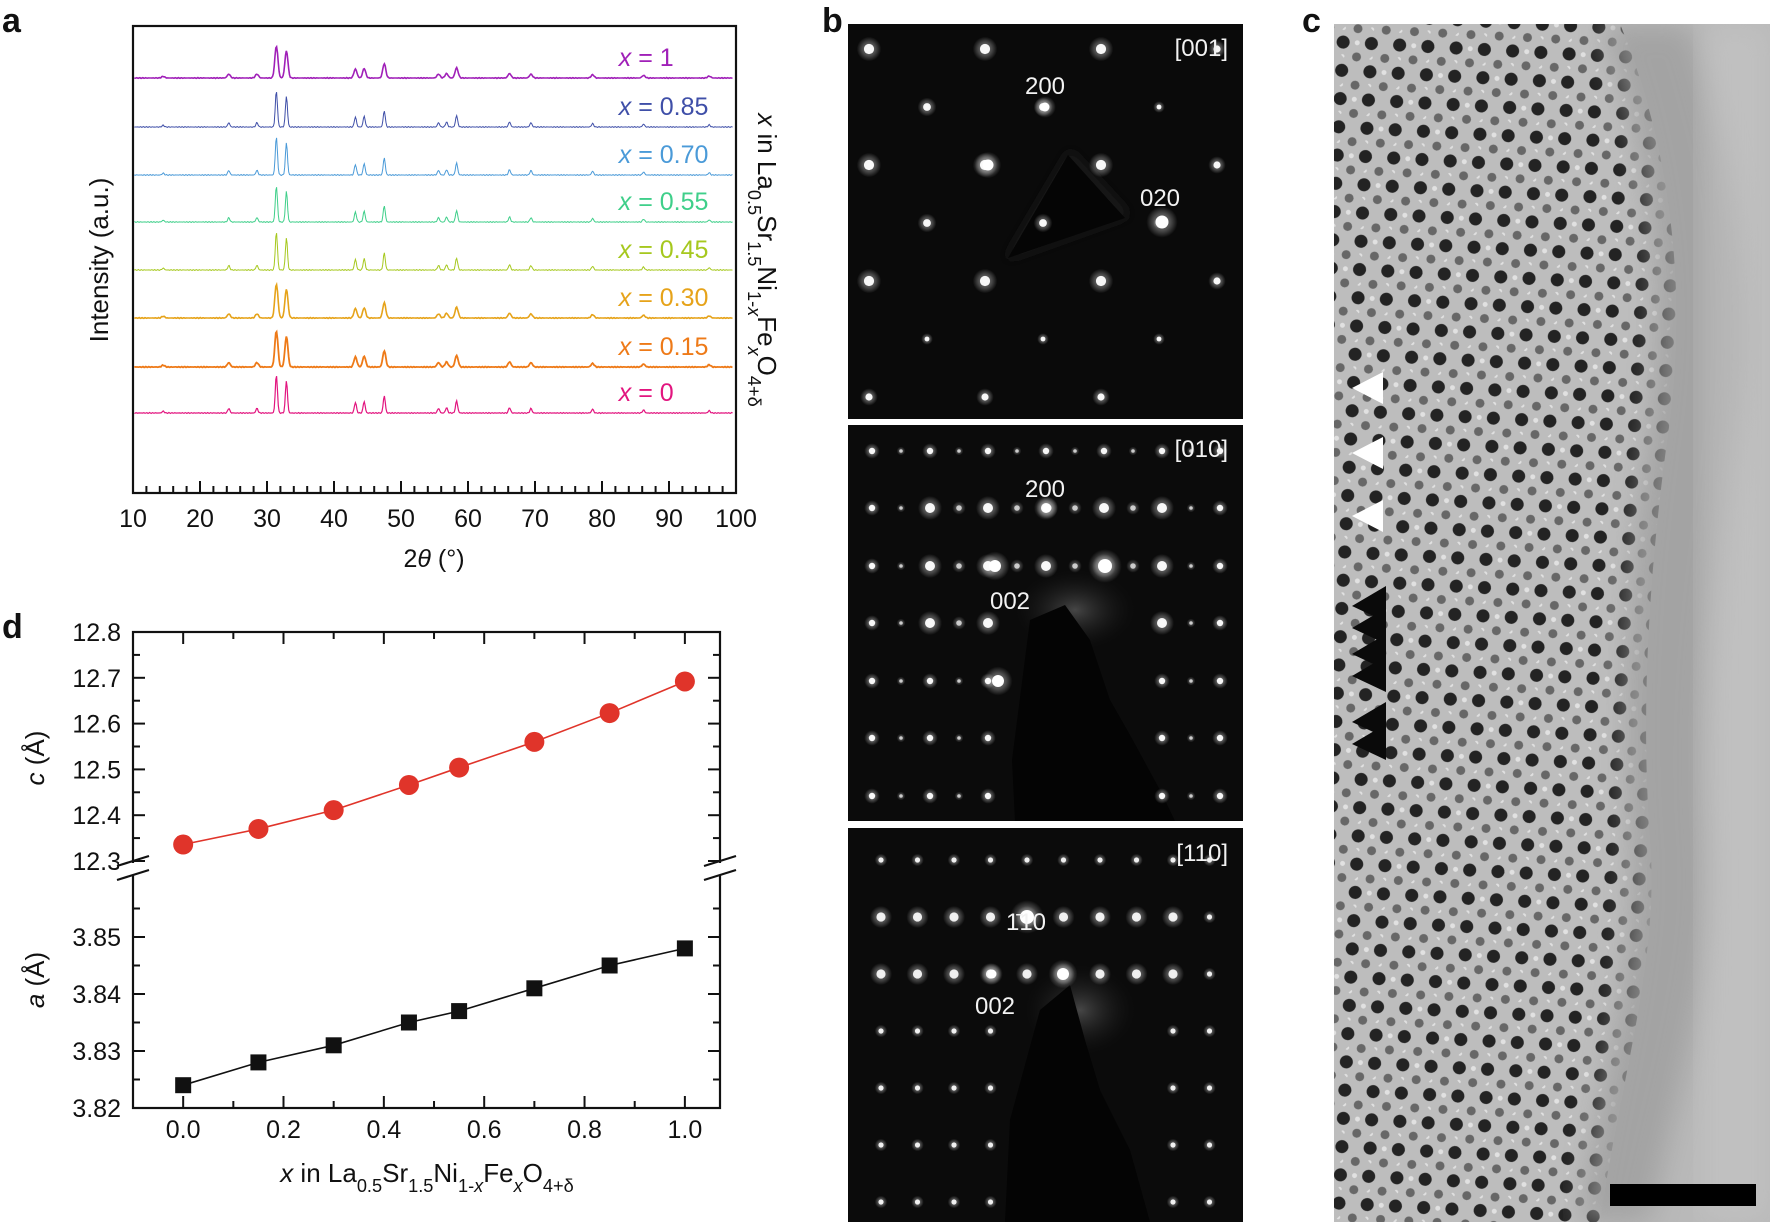 Image resolution: width=1775 pixels, height=1227 pixels. I want to click on saed-image-110: [110] 1̄10 002, so click(1045, 1025).